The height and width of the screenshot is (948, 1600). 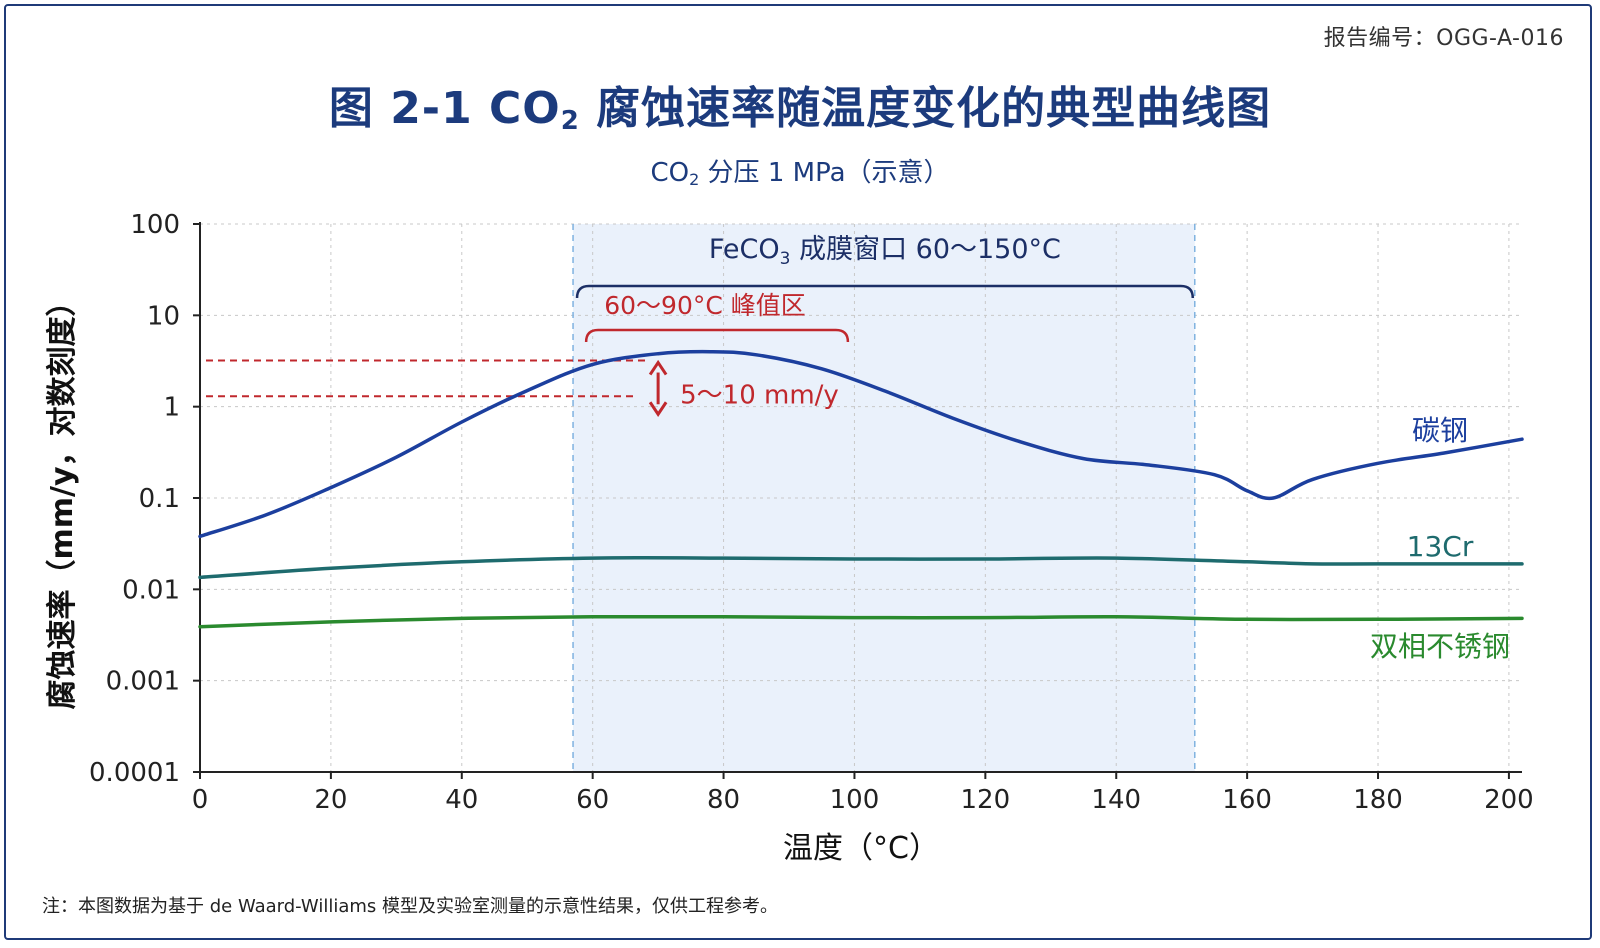 I want to click on y-tick-label: 0.0001, so click(x=134, y=773).